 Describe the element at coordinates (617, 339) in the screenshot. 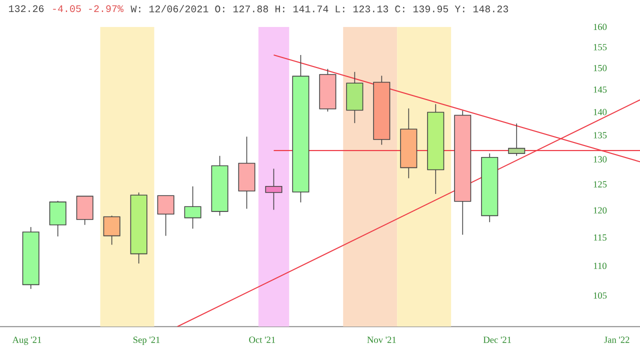

I see `x-tick-label: Jan '22` at that location.